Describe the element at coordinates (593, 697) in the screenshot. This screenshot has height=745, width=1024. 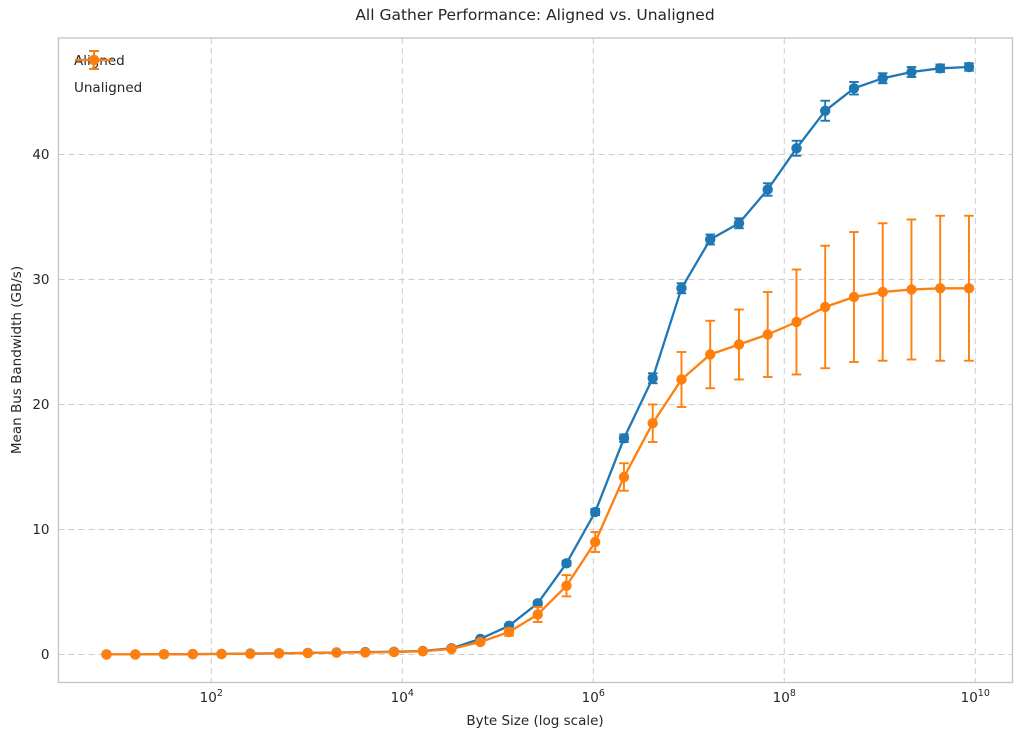
I see `x-tick-label: 10⁶` at that location.